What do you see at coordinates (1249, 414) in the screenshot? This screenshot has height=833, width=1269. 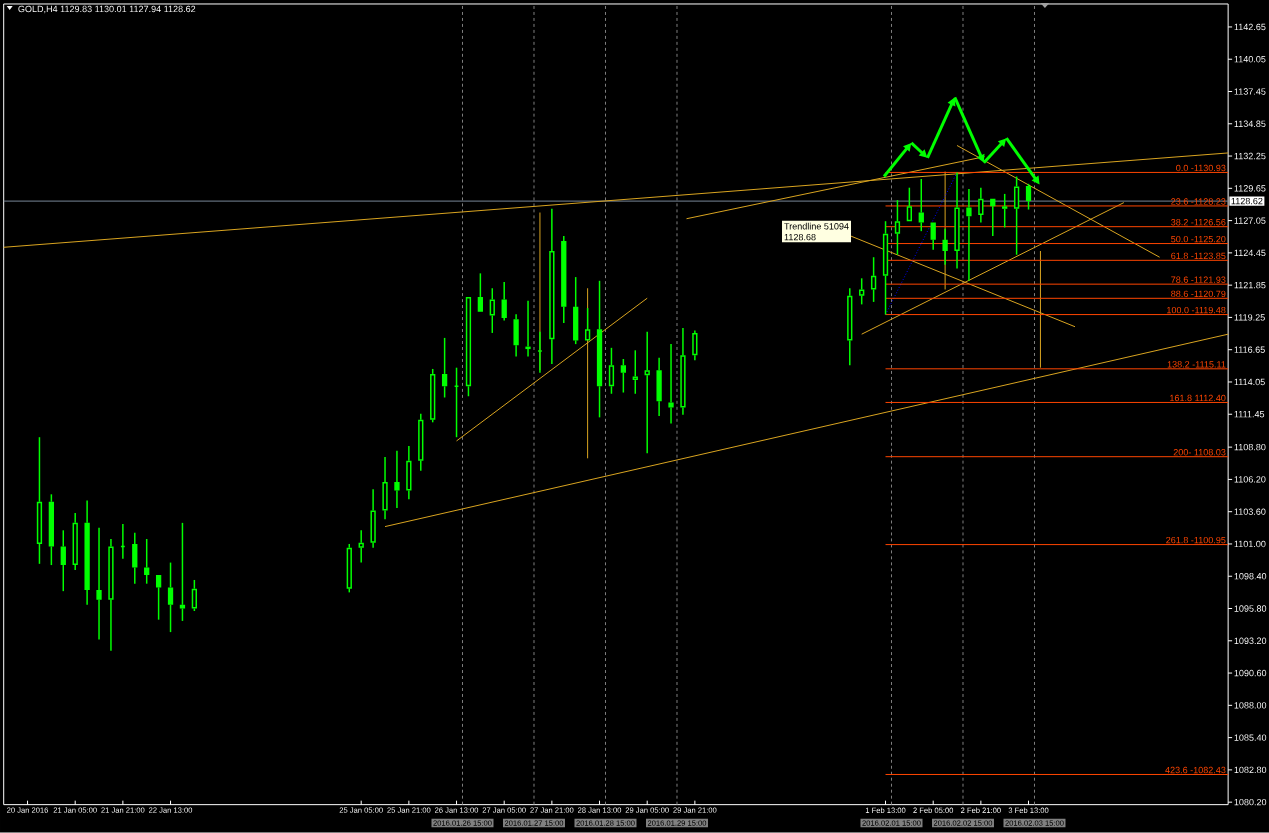 I see `y-tick-label: 1111.45` at bounding box center [1249, 414].